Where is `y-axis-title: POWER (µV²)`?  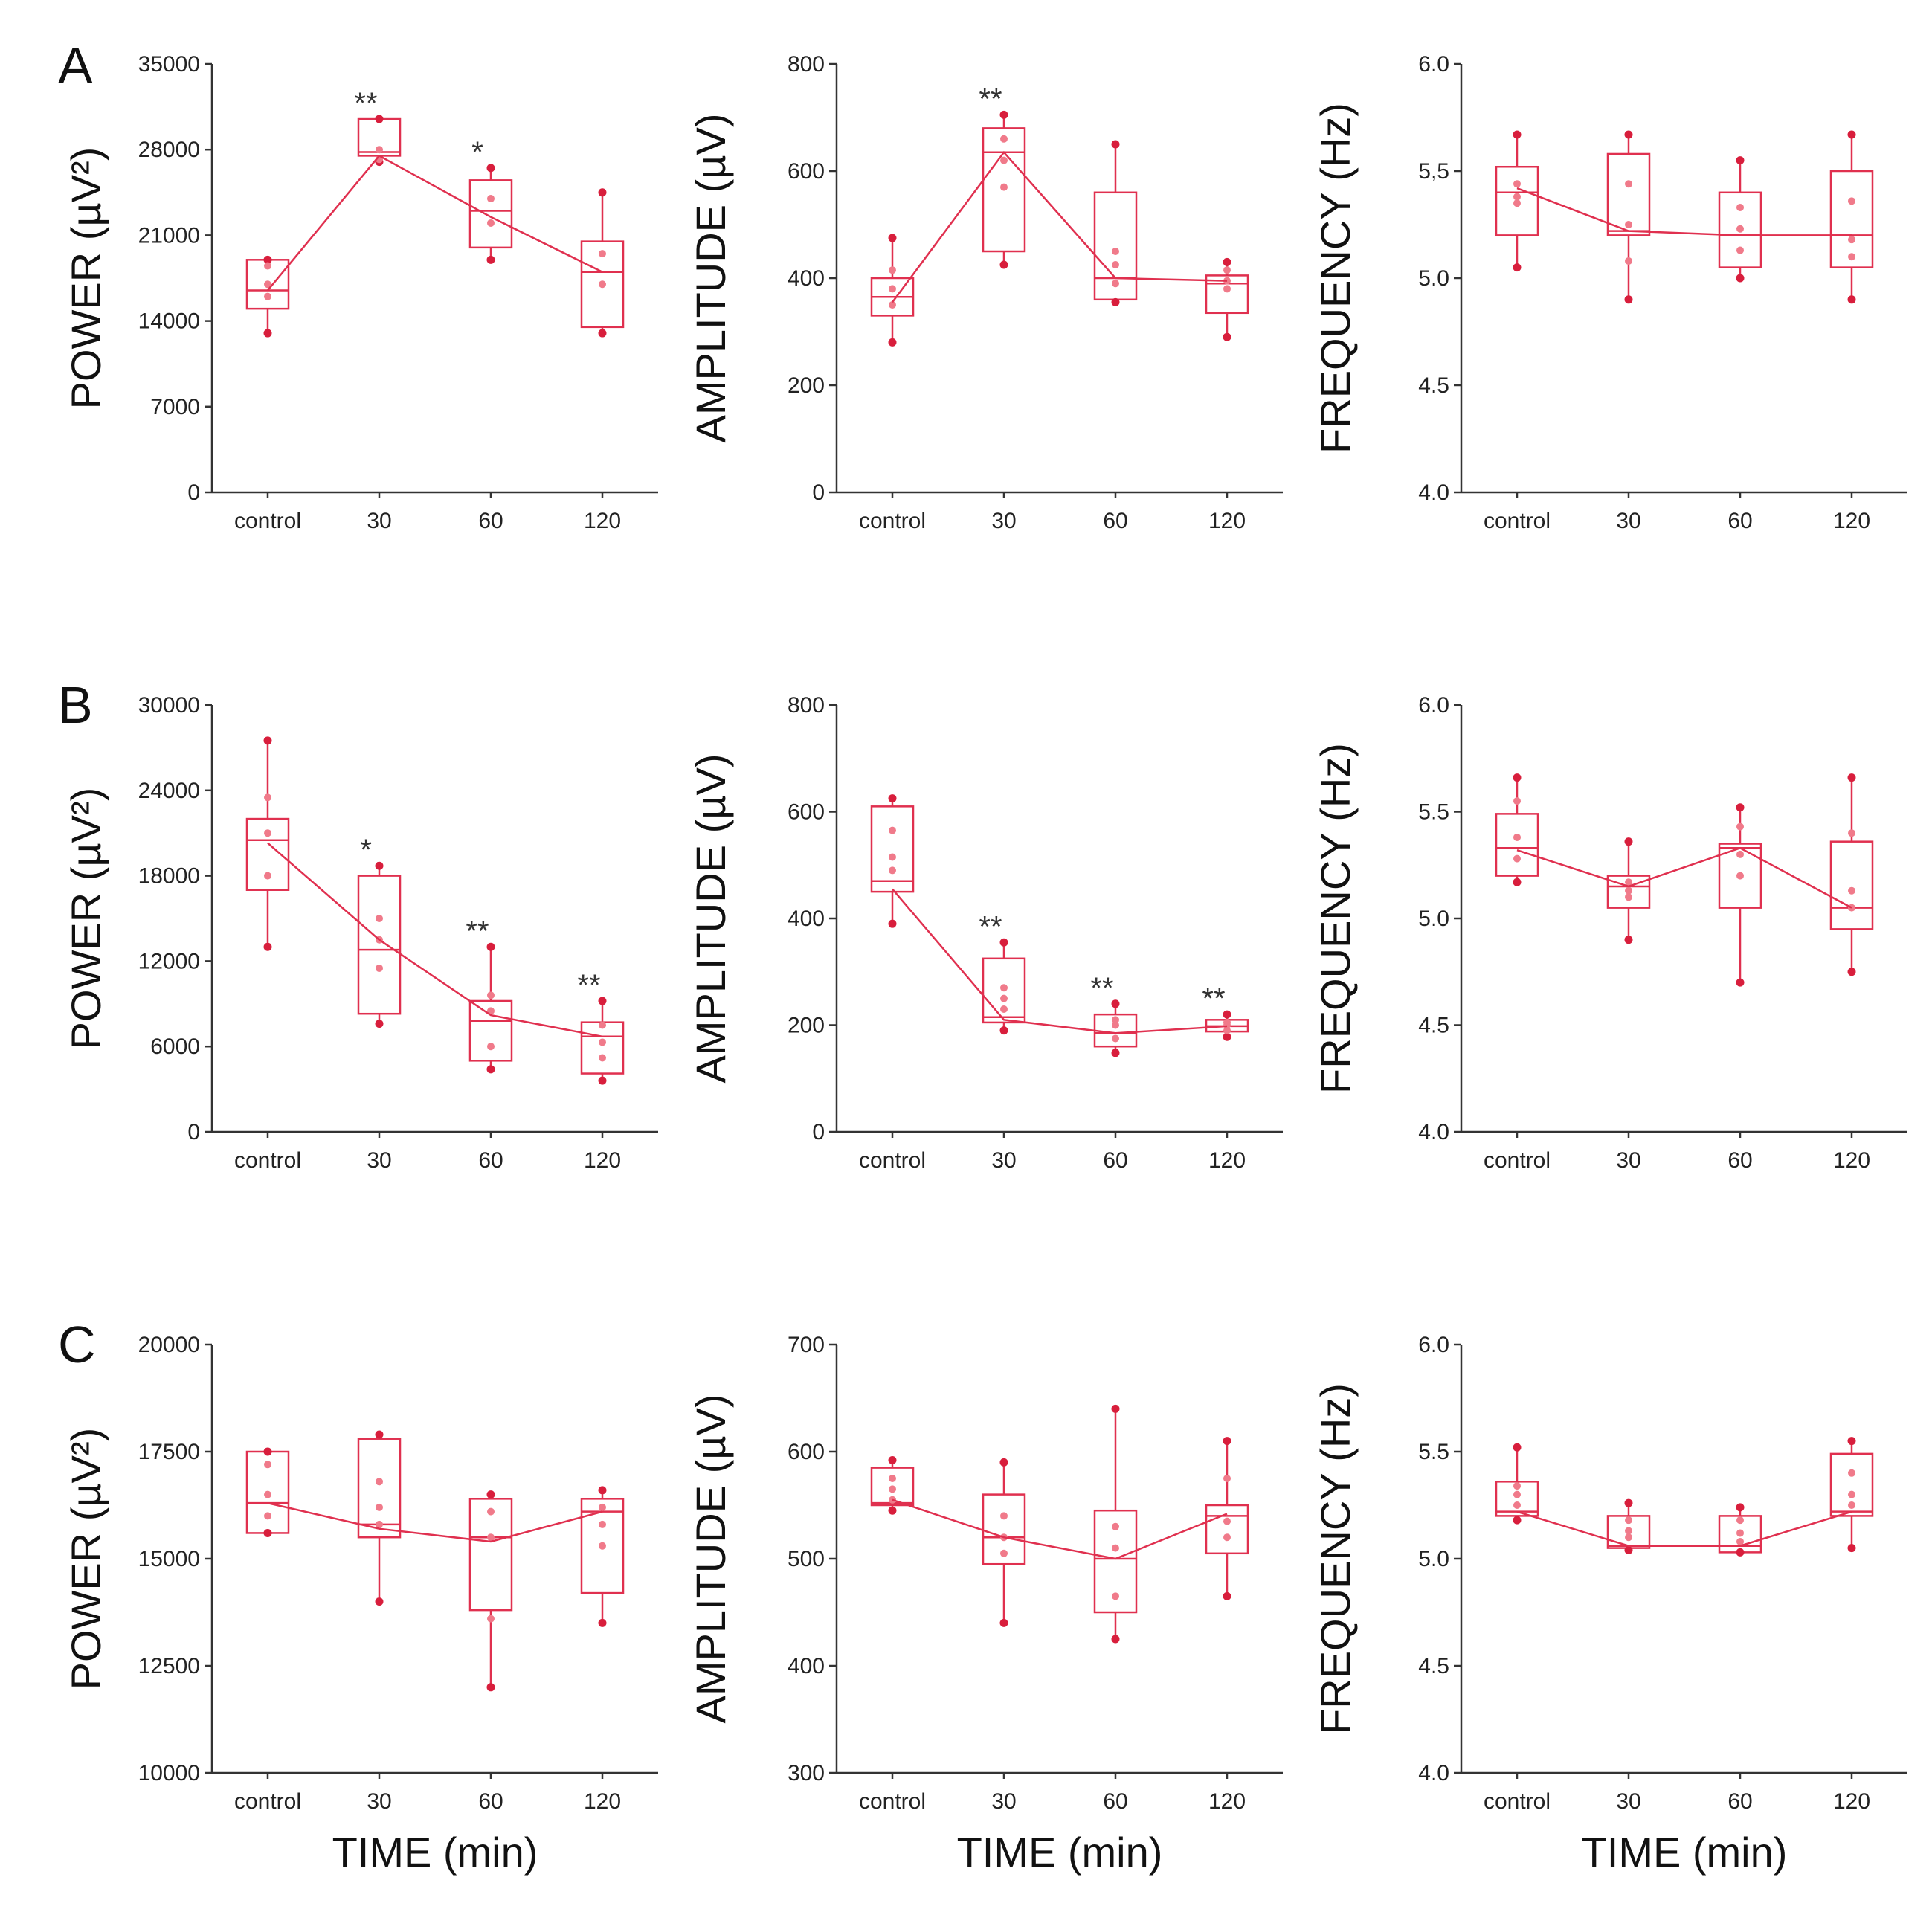 y-axis-title: POWER (µV²) is located at coordinates (85, 278).